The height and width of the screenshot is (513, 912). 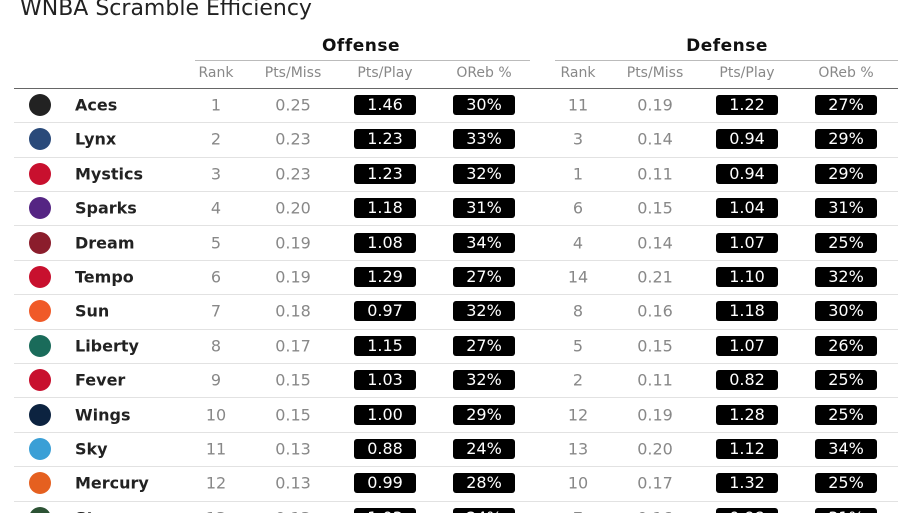 I want to click on rank-cell: 11, so click(x=216, y=449).